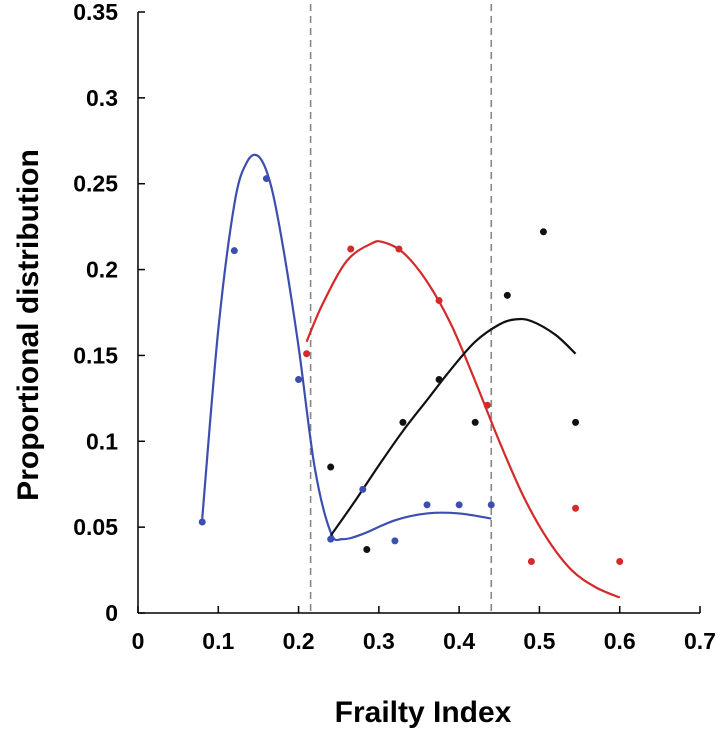 The width and height of the screenshot is (722, 734). I want to click on y-tick-label: 0.35, so click(95, 12).